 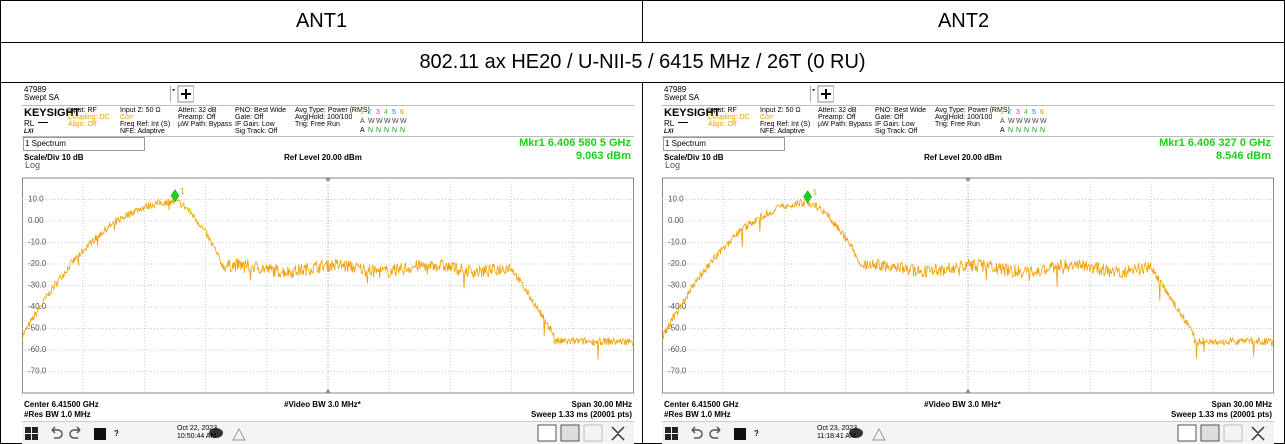 What do you see at coordinates (836, 436) in the screenshot?
I see `time: 11:18:41 AM` at bounding box center [836, 436].